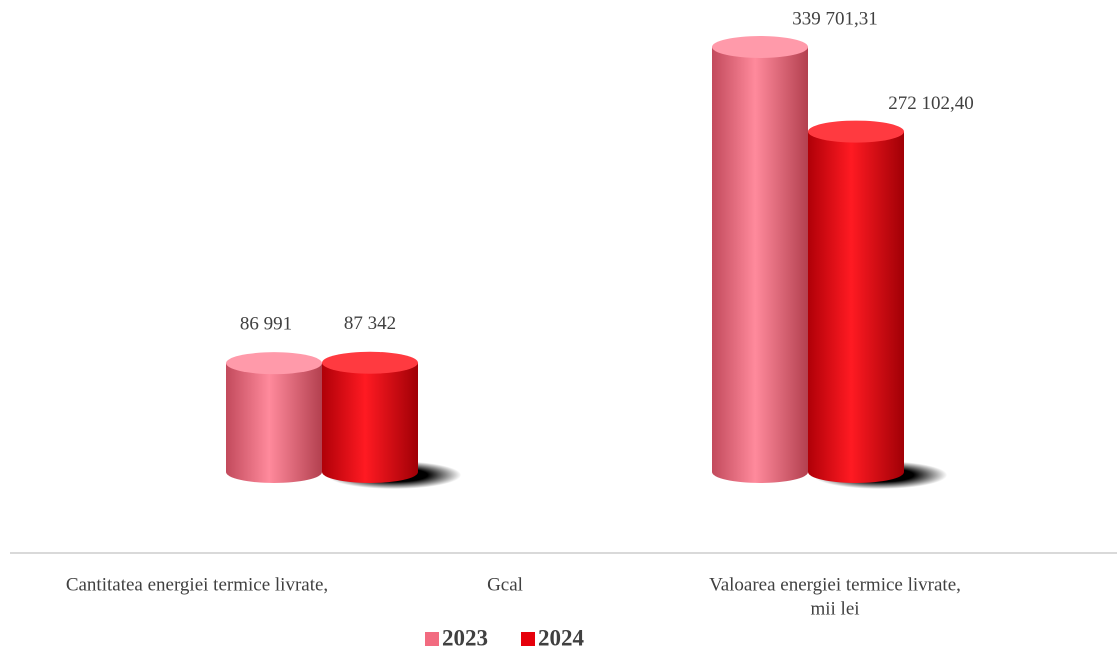 This screenshot has width=1117, height=654. I want to click on x-tick-label: Cantitatea energiei termice livrate,, so click(197, 584).